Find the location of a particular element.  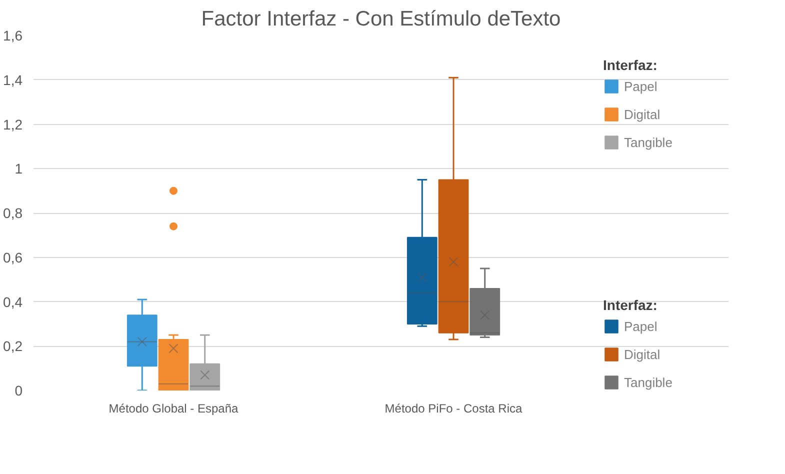

text: Interfaz: is located at coordinates (630, 305).